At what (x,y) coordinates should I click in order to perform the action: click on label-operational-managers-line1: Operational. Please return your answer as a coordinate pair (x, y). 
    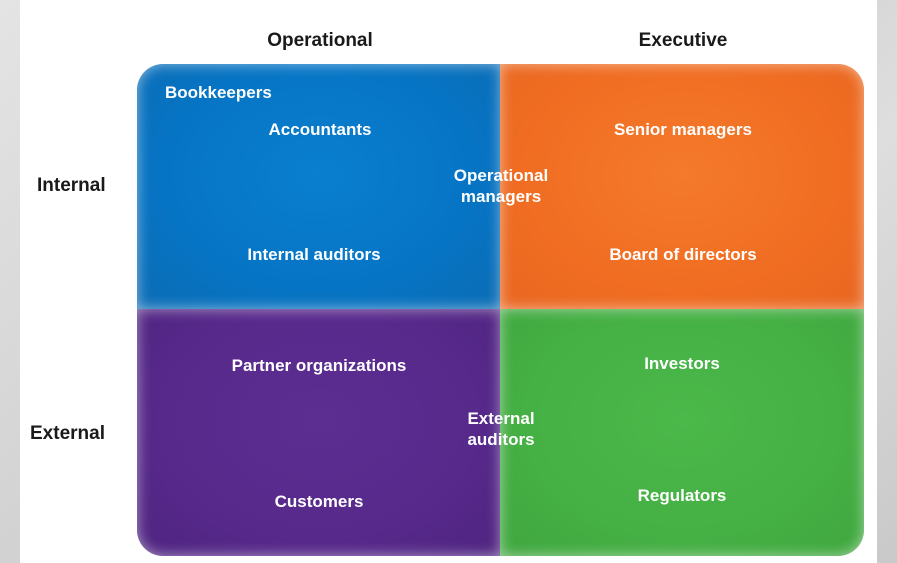
    Looking at the image, I should click on (501, 175).